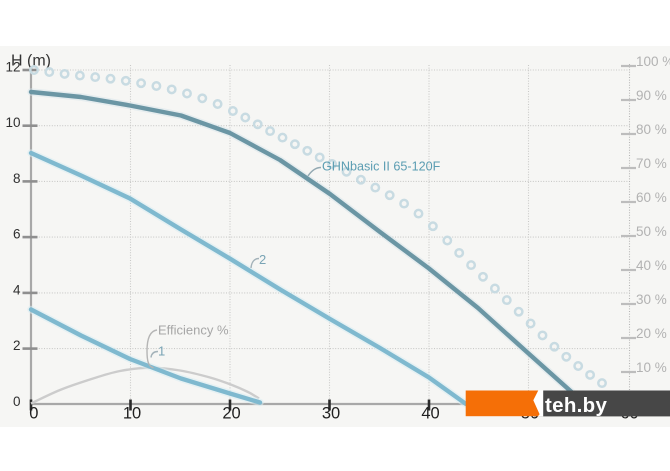 The width and height of the screenshot is (670, 471). I want to click on svg-text: 90 %, so click(651, 95).